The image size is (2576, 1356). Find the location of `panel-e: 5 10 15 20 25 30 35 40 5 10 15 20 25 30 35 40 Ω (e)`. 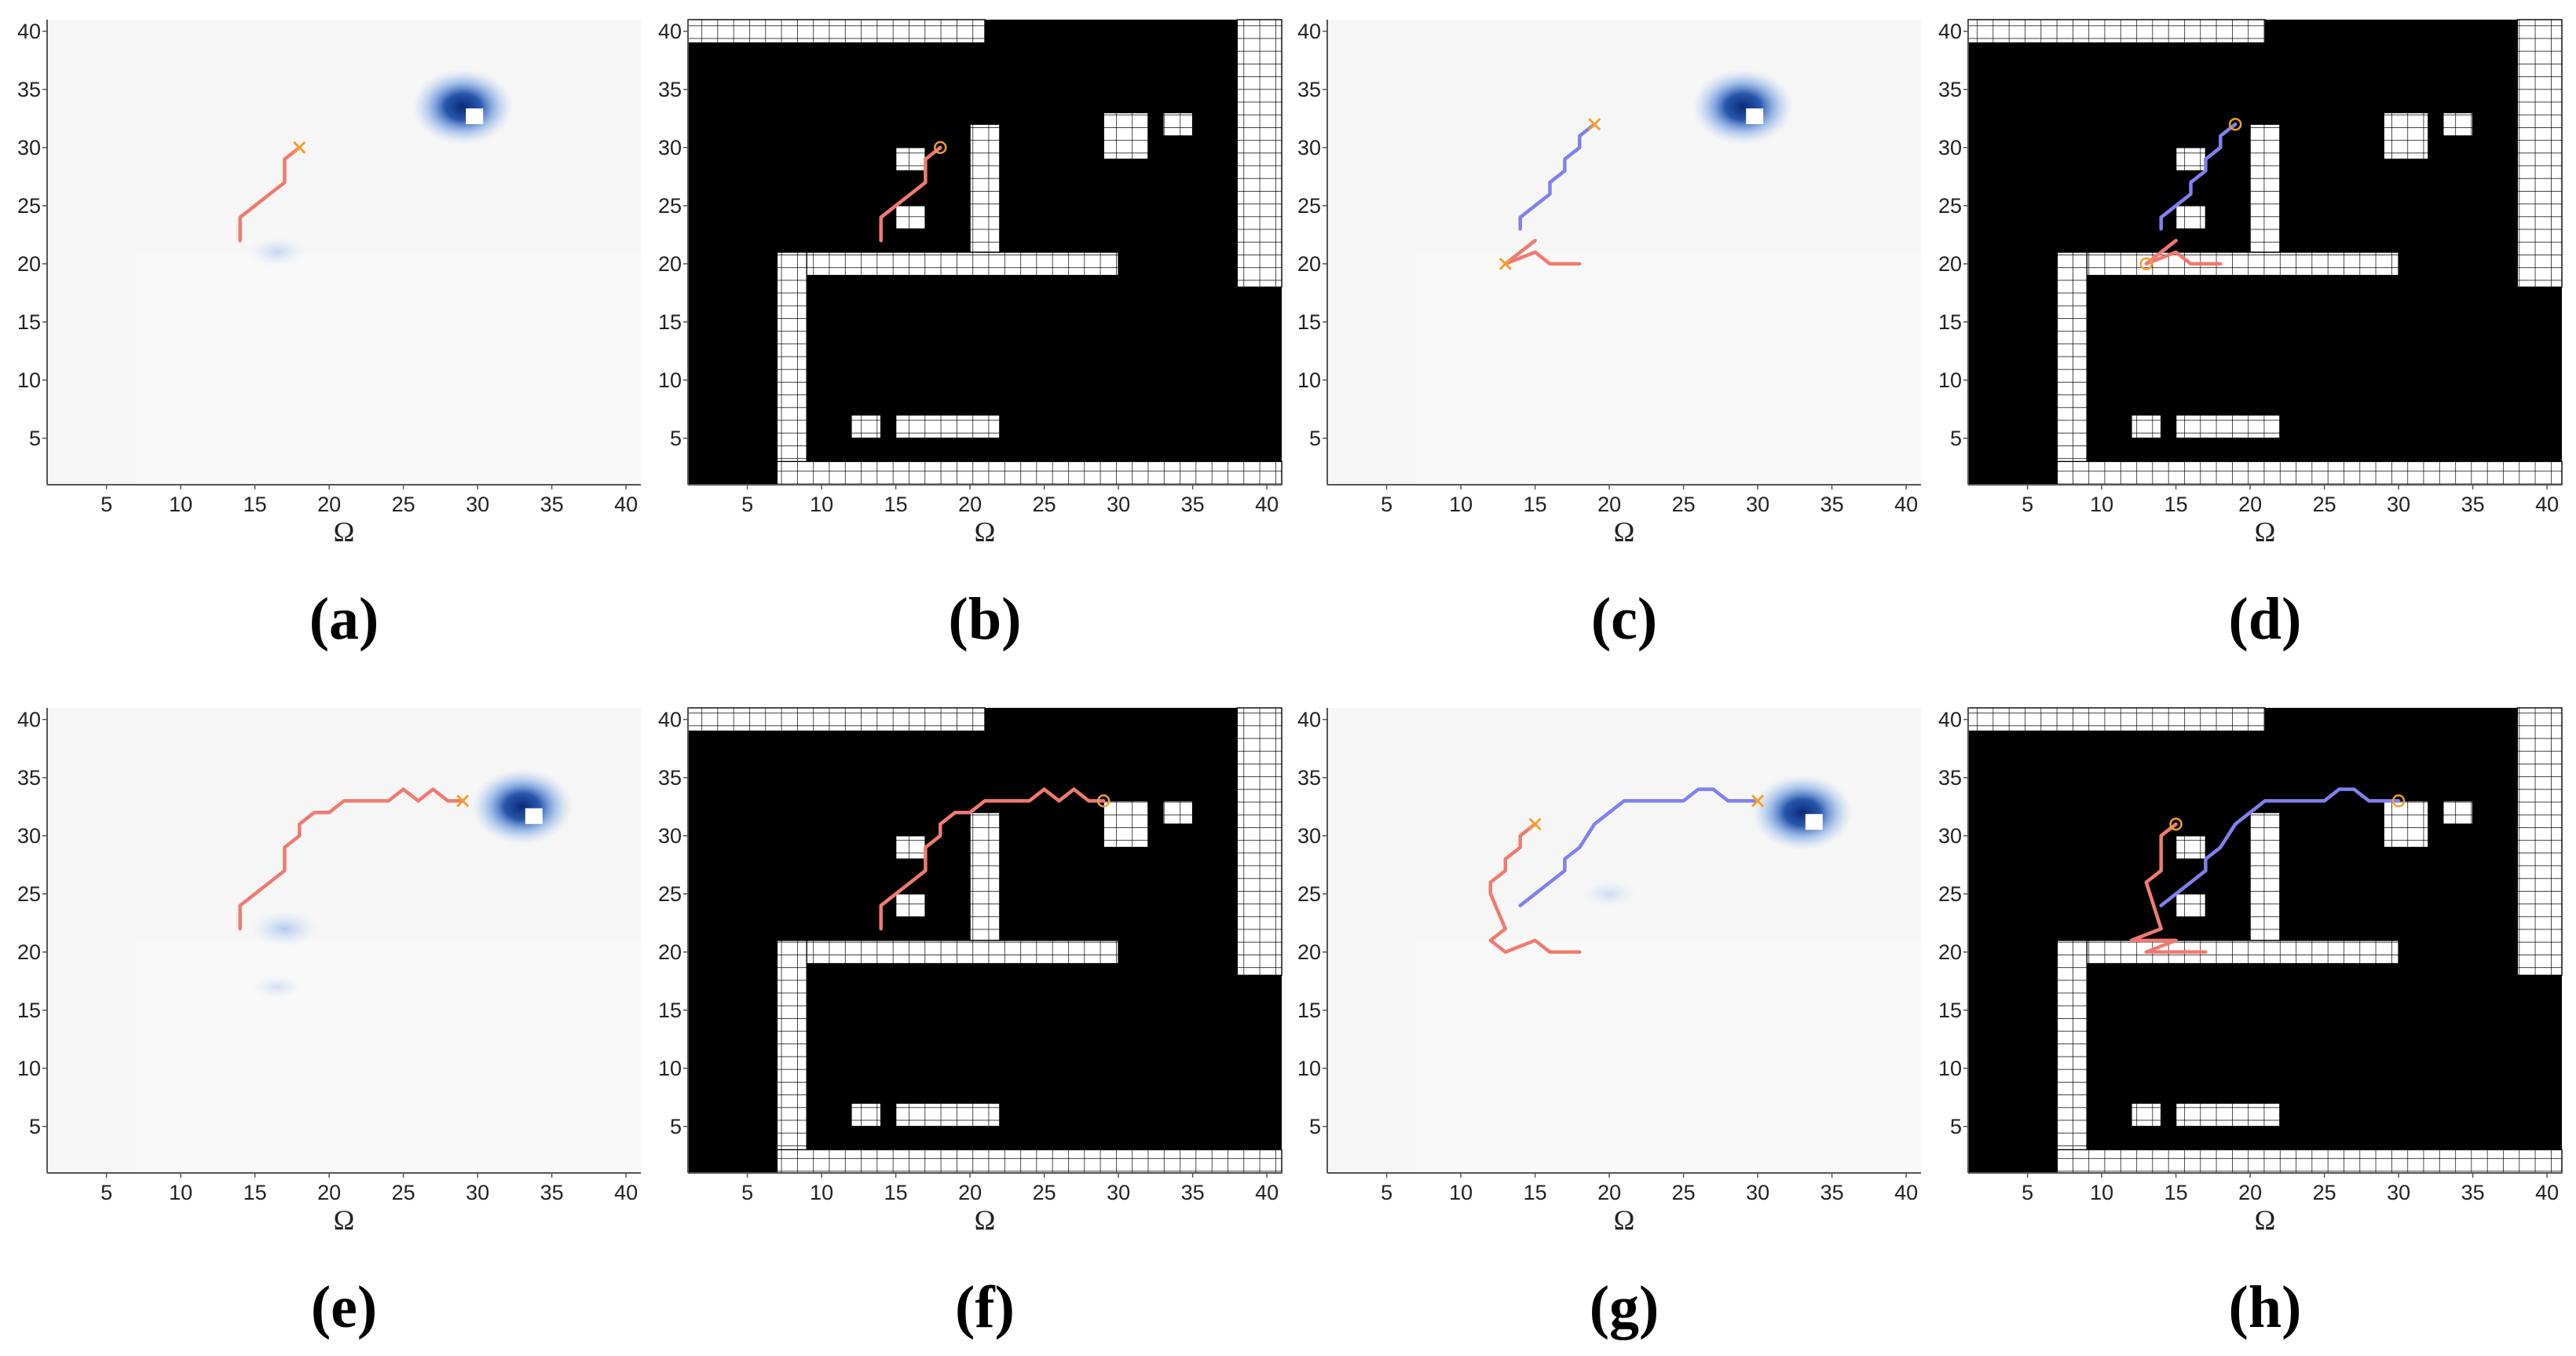

panel-e: 5 10 15 20 25 30 35 40 5 10 15 20 25 30 35 40 Ω (e) is located at coordinates (329, 1024).